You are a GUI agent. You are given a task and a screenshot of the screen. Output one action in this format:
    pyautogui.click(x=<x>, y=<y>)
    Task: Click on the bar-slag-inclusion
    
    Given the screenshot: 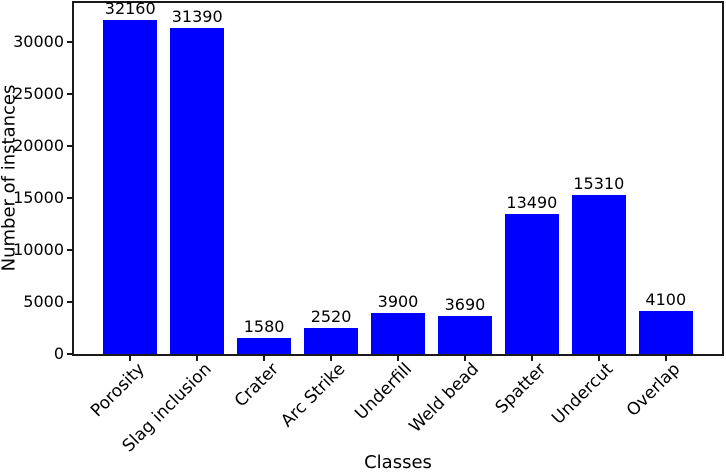 What is the action you would take?
    pyautogui.click(x=197, y=190)
    